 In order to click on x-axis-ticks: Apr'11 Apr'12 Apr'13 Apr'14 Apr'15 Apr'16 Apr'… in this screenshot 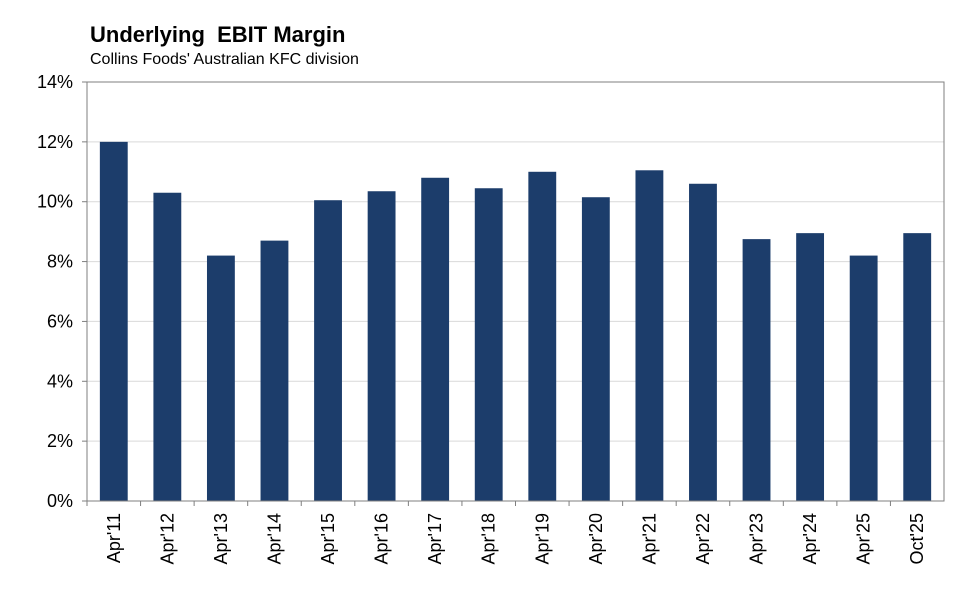, I will do `click(506, 532)`.